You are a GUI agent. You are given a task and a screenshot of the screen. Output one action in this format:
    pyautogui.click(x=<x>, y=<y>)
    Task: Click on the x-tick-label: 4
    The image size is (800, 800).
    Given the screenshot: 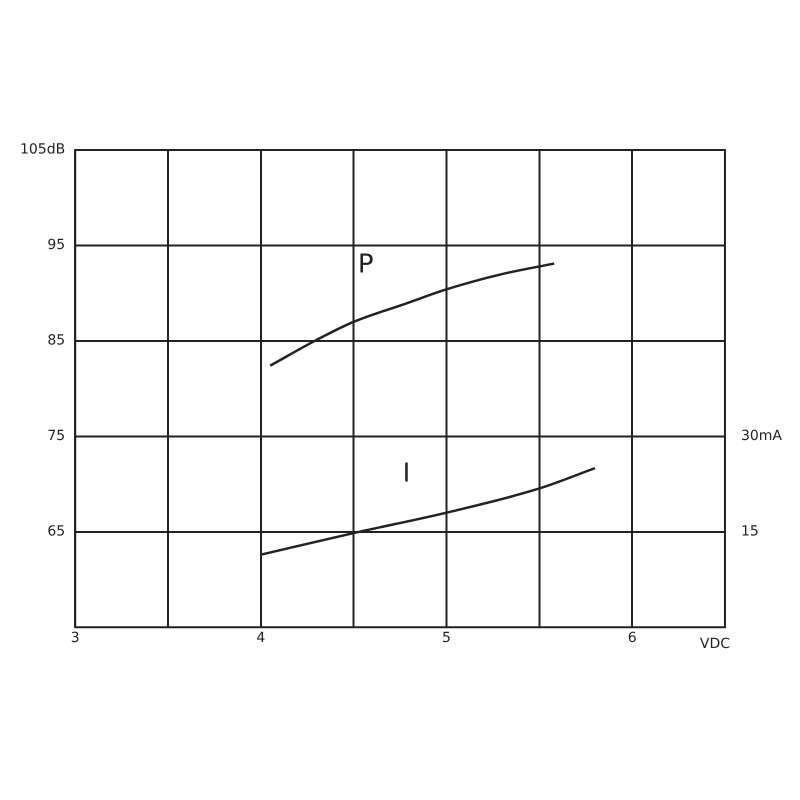 What is the action you would take?
    pyautogui.click(x=261, y=638)
    